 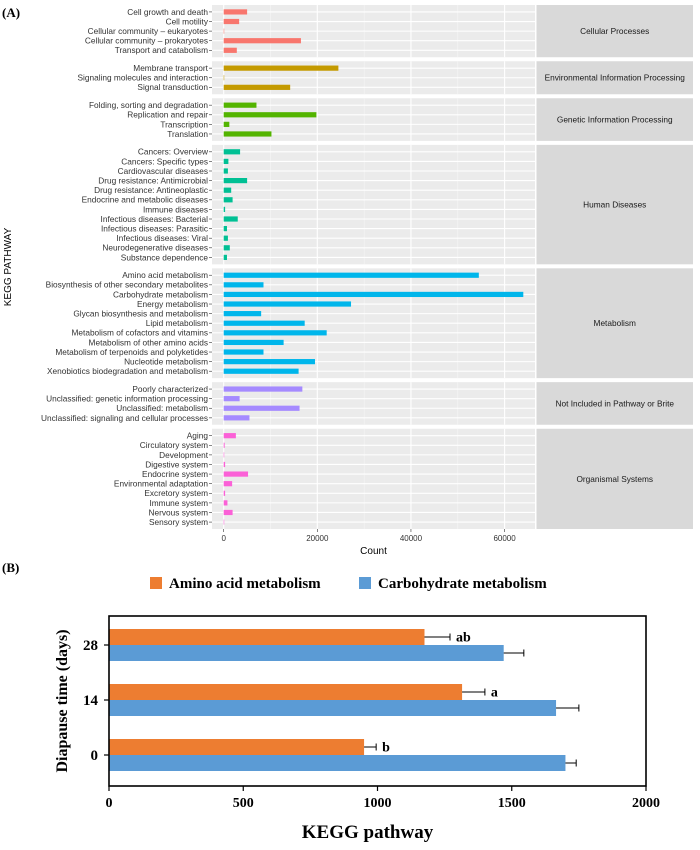 I want to click on y-tick-label: Cardiovascular diseases, so click(x=163, y=171).